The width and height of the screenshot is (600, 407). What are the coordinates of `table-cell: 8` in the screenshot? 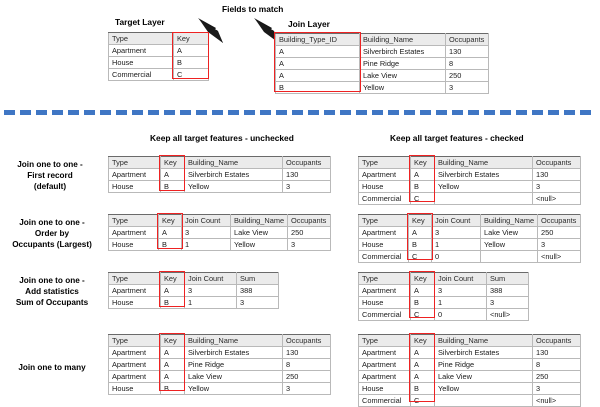 It's located at (467, 63).